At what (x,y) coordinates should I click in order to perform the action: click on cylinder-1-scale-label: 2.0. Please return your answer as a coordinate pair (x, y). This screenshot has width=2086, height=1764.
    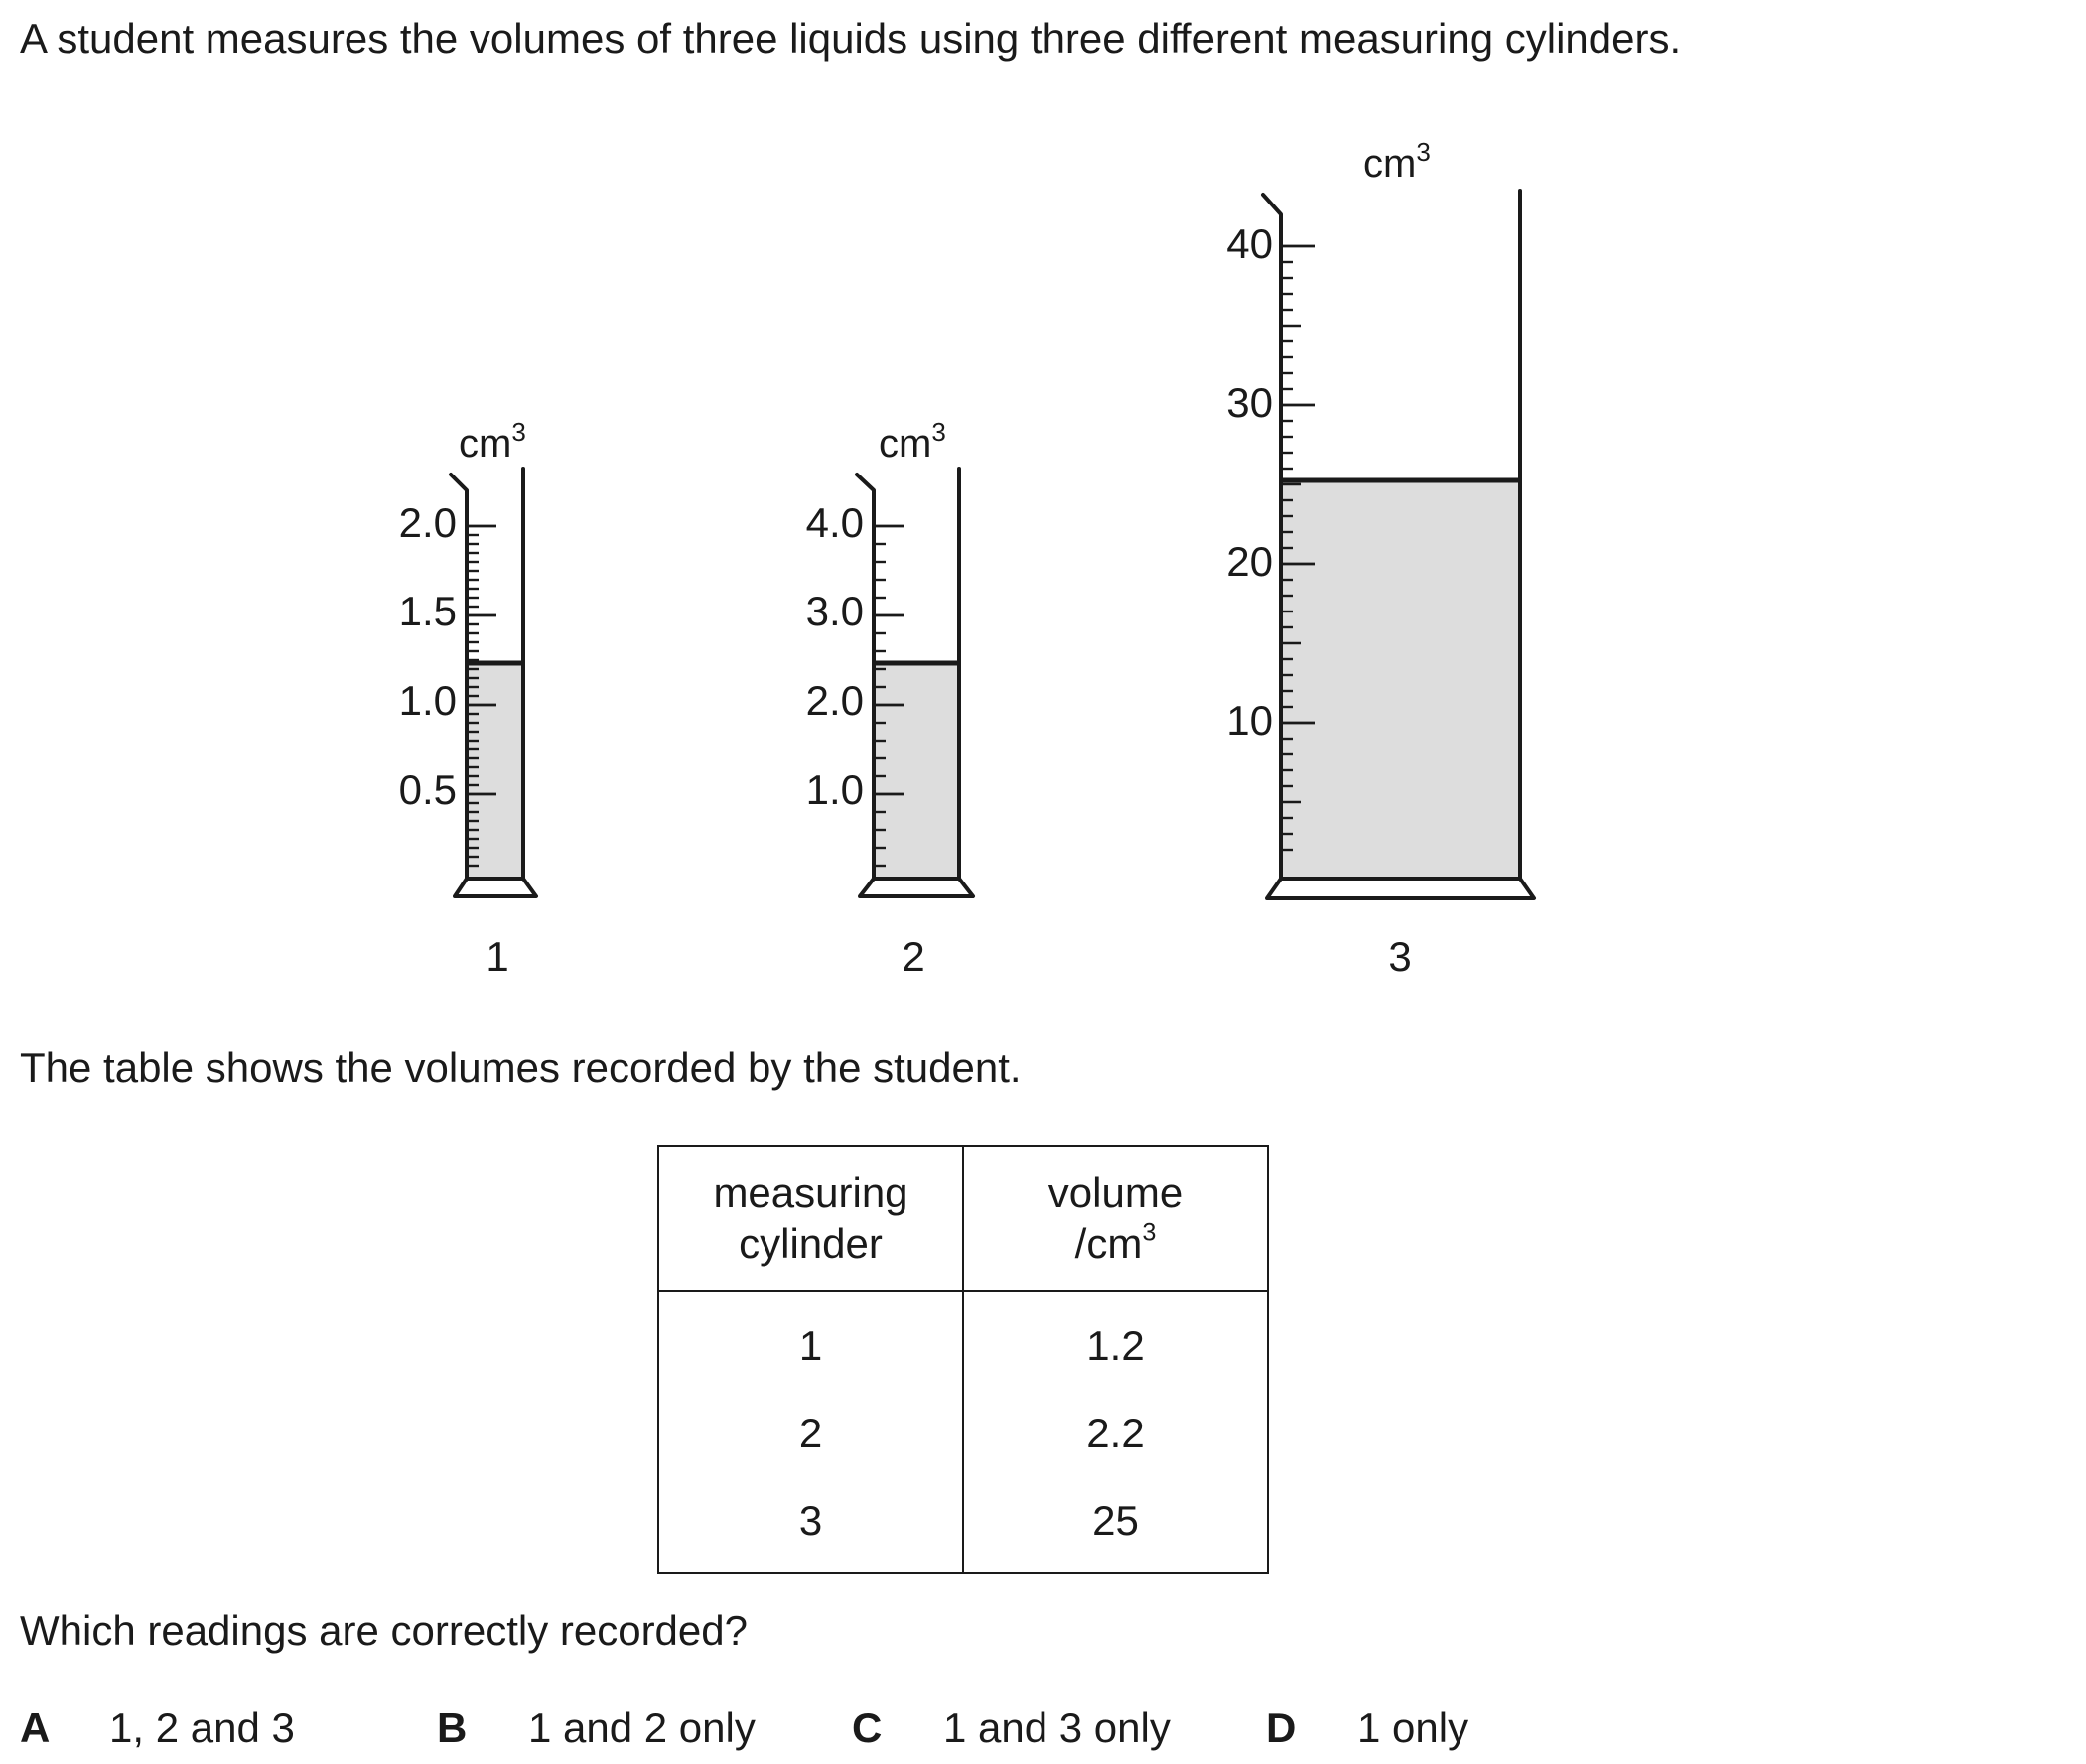
    Looking at the image, I should click on (428, 522).